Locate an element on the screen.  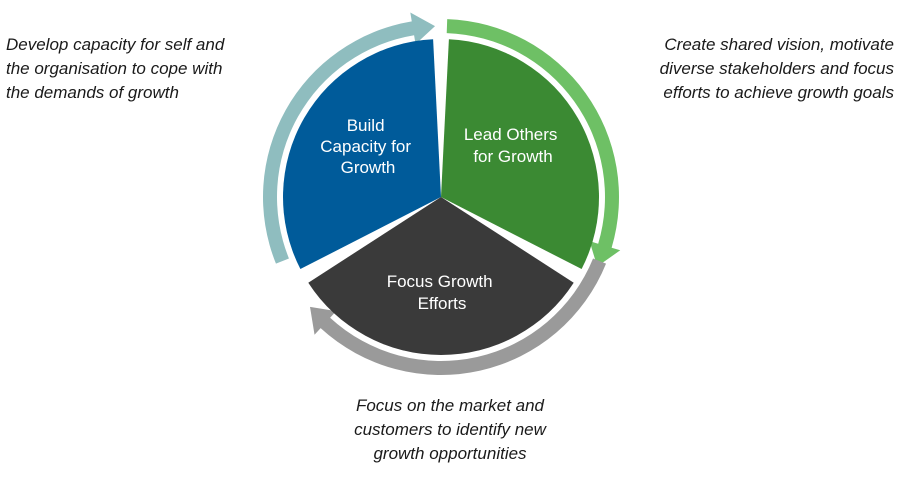
build-capacity-label-line: Build is located at coordinates (366, 125).